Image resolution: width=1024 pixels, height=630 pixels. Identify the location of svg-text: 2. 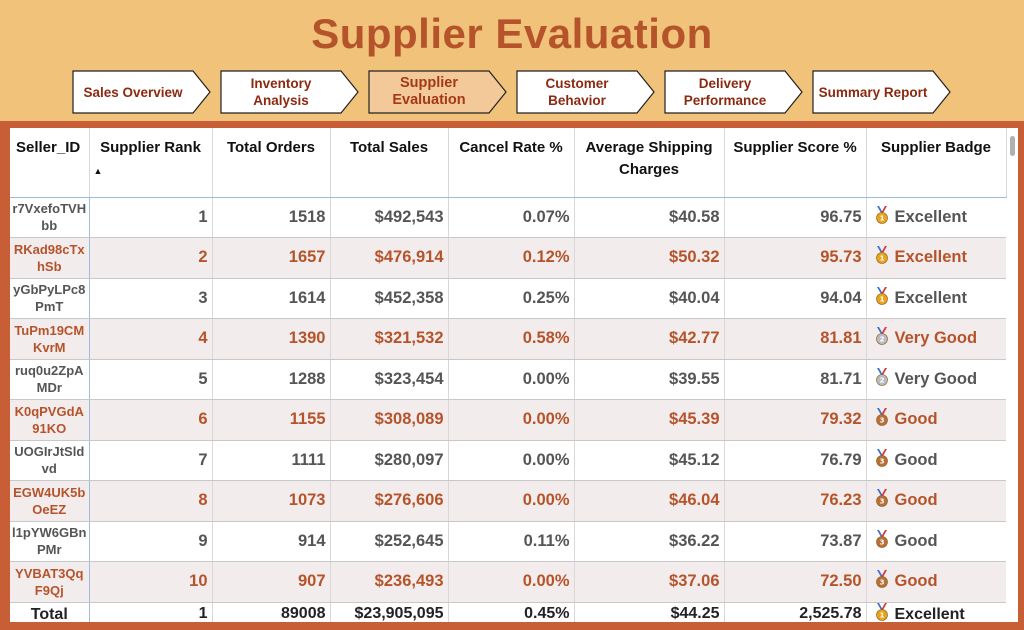
(881, 340).